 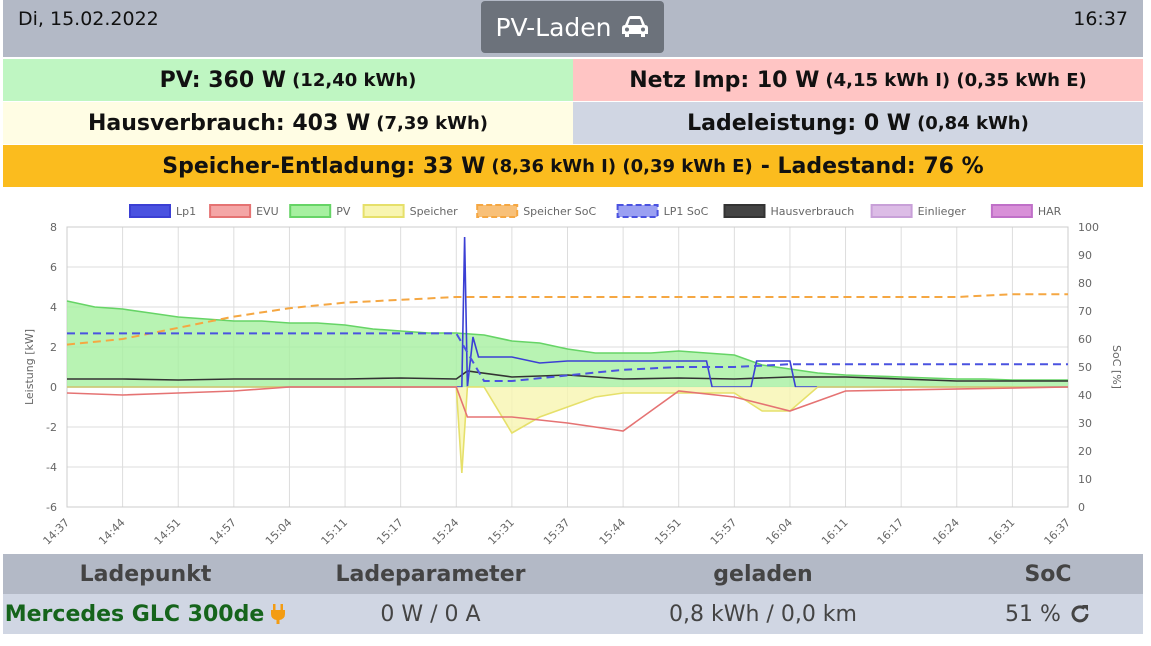 I want to click on params-cell: 0 W / 0 A, so click(x=430, y=614).